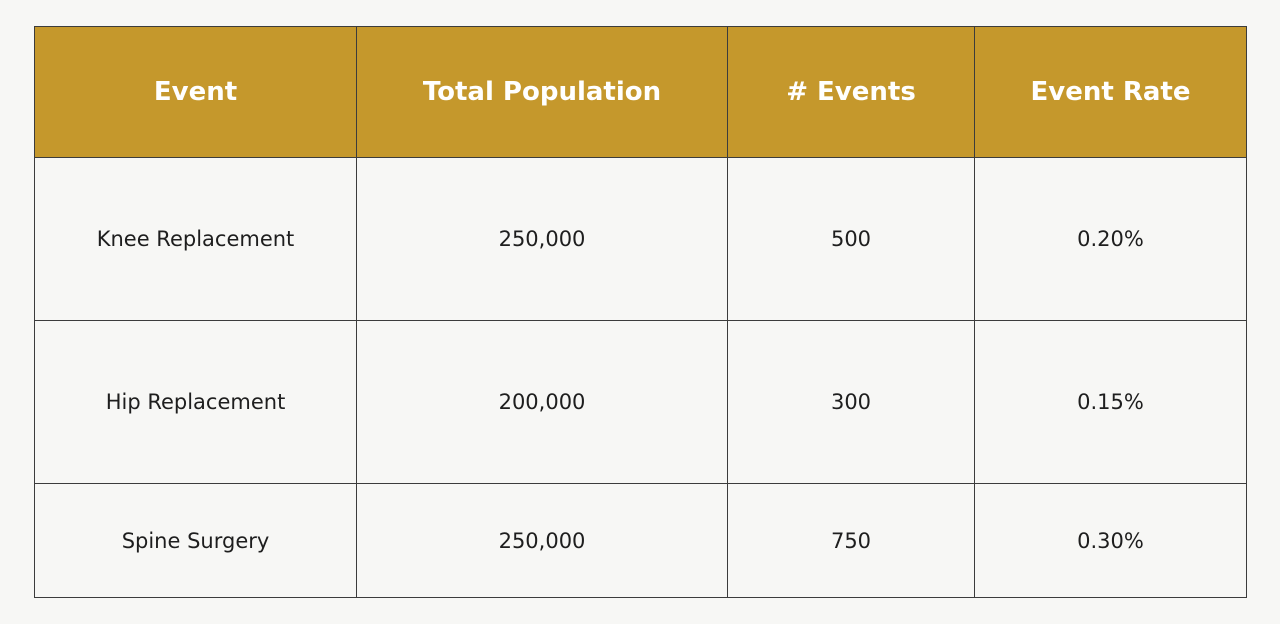  Describe the element at coordinates (195, 540) in the screenshot. I see `cell-event: Spine Surgery` at that location.